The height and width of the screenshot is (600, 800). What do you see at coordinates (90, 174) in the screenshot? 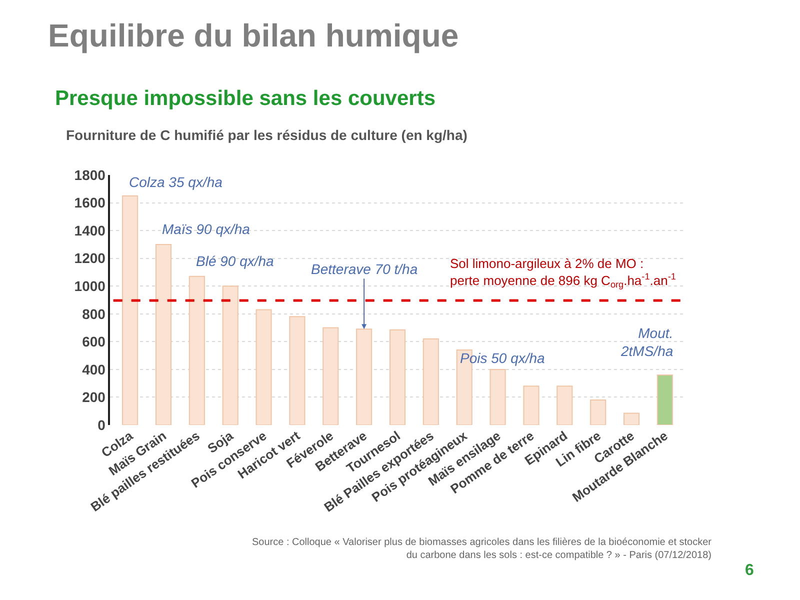
I see `y-tick-label: 1800` at bounding box center [90, 174].